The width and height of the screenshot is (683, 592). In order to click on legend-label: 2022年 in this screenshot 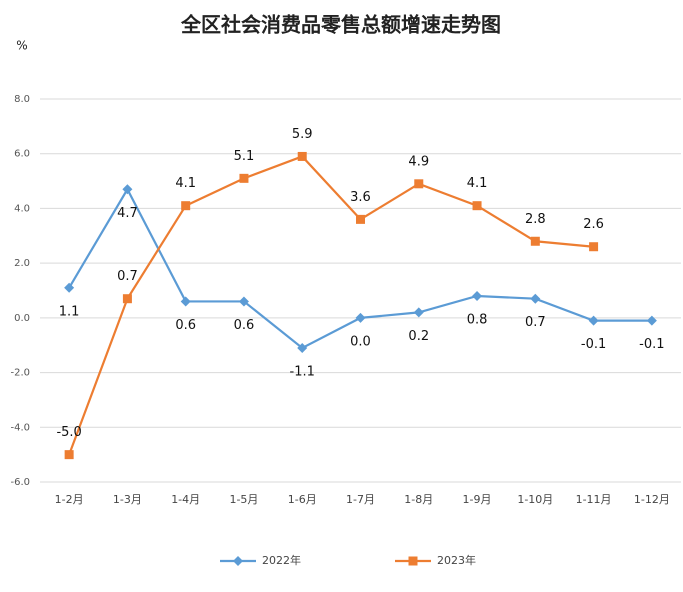, I will do `click(281, 560)`.